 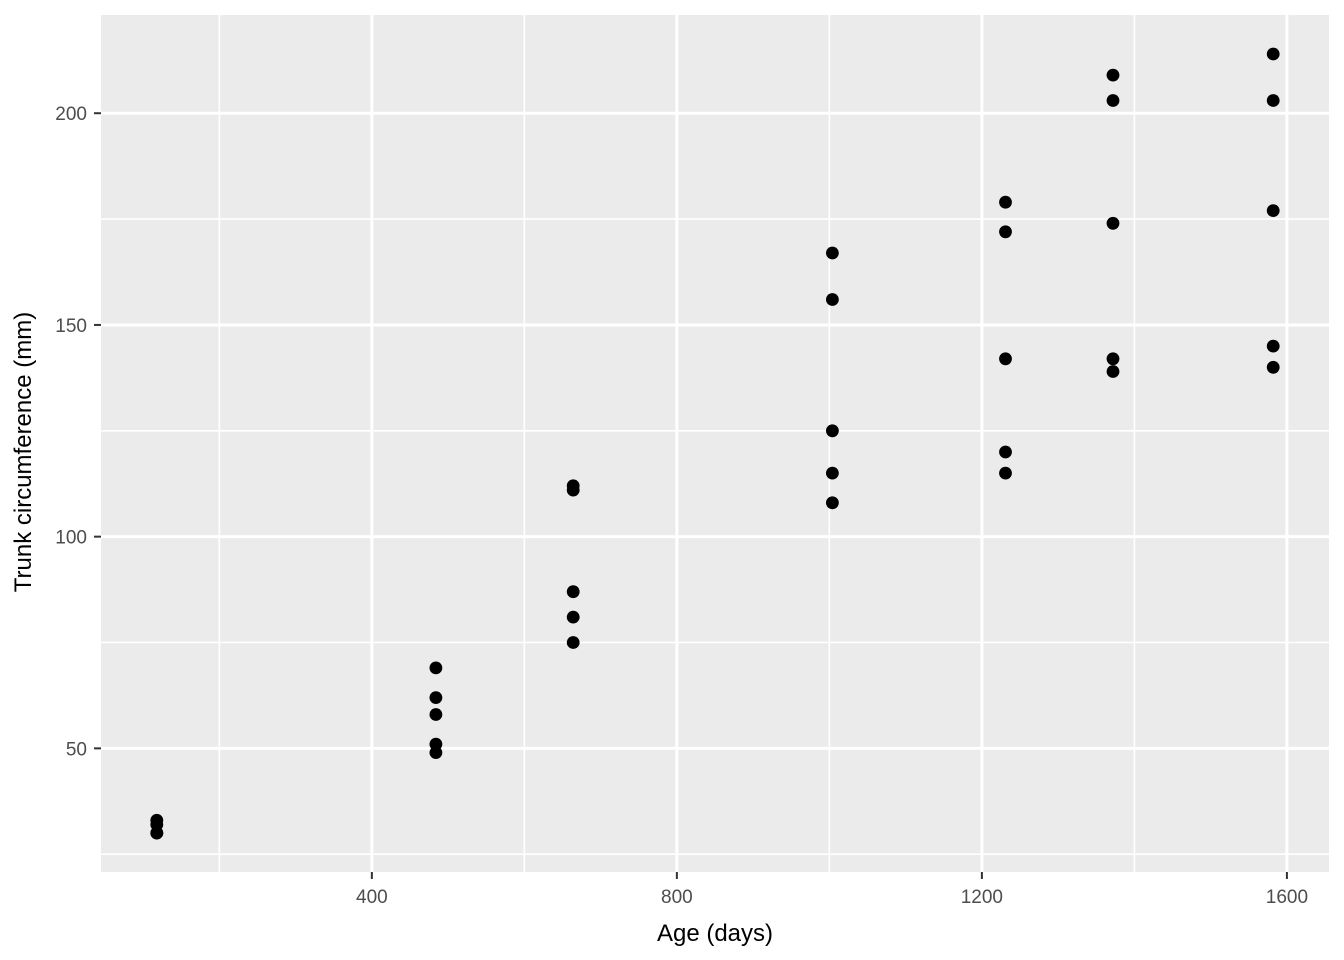 What do you see at coordinates (71, 114) in the screenshot?
I see `y-tick-label: 200` at bounding box center [71, 114].